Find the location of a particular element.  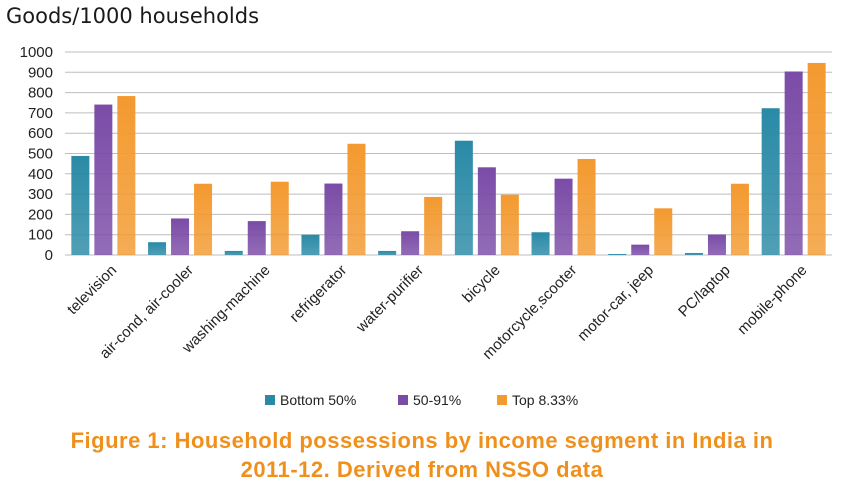

legend-label: 50-91% is located at coordinates (437, 400).